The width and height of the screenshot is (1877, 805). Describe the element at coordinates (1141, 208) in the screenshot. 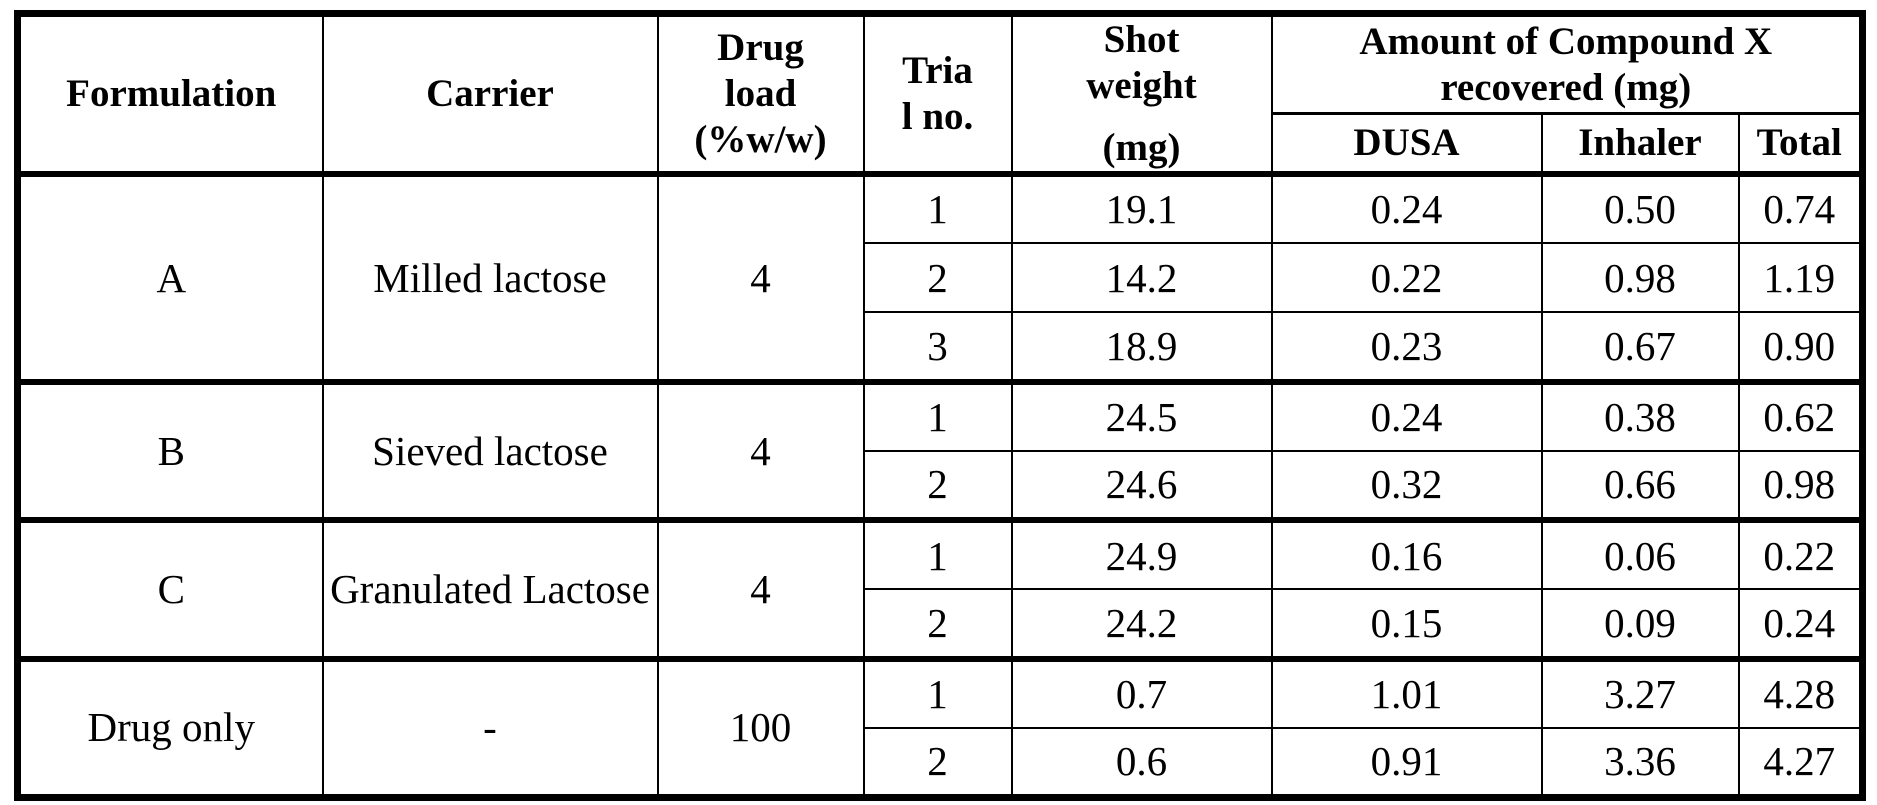

I see `shot-weight-cell: 19.1` at that location.